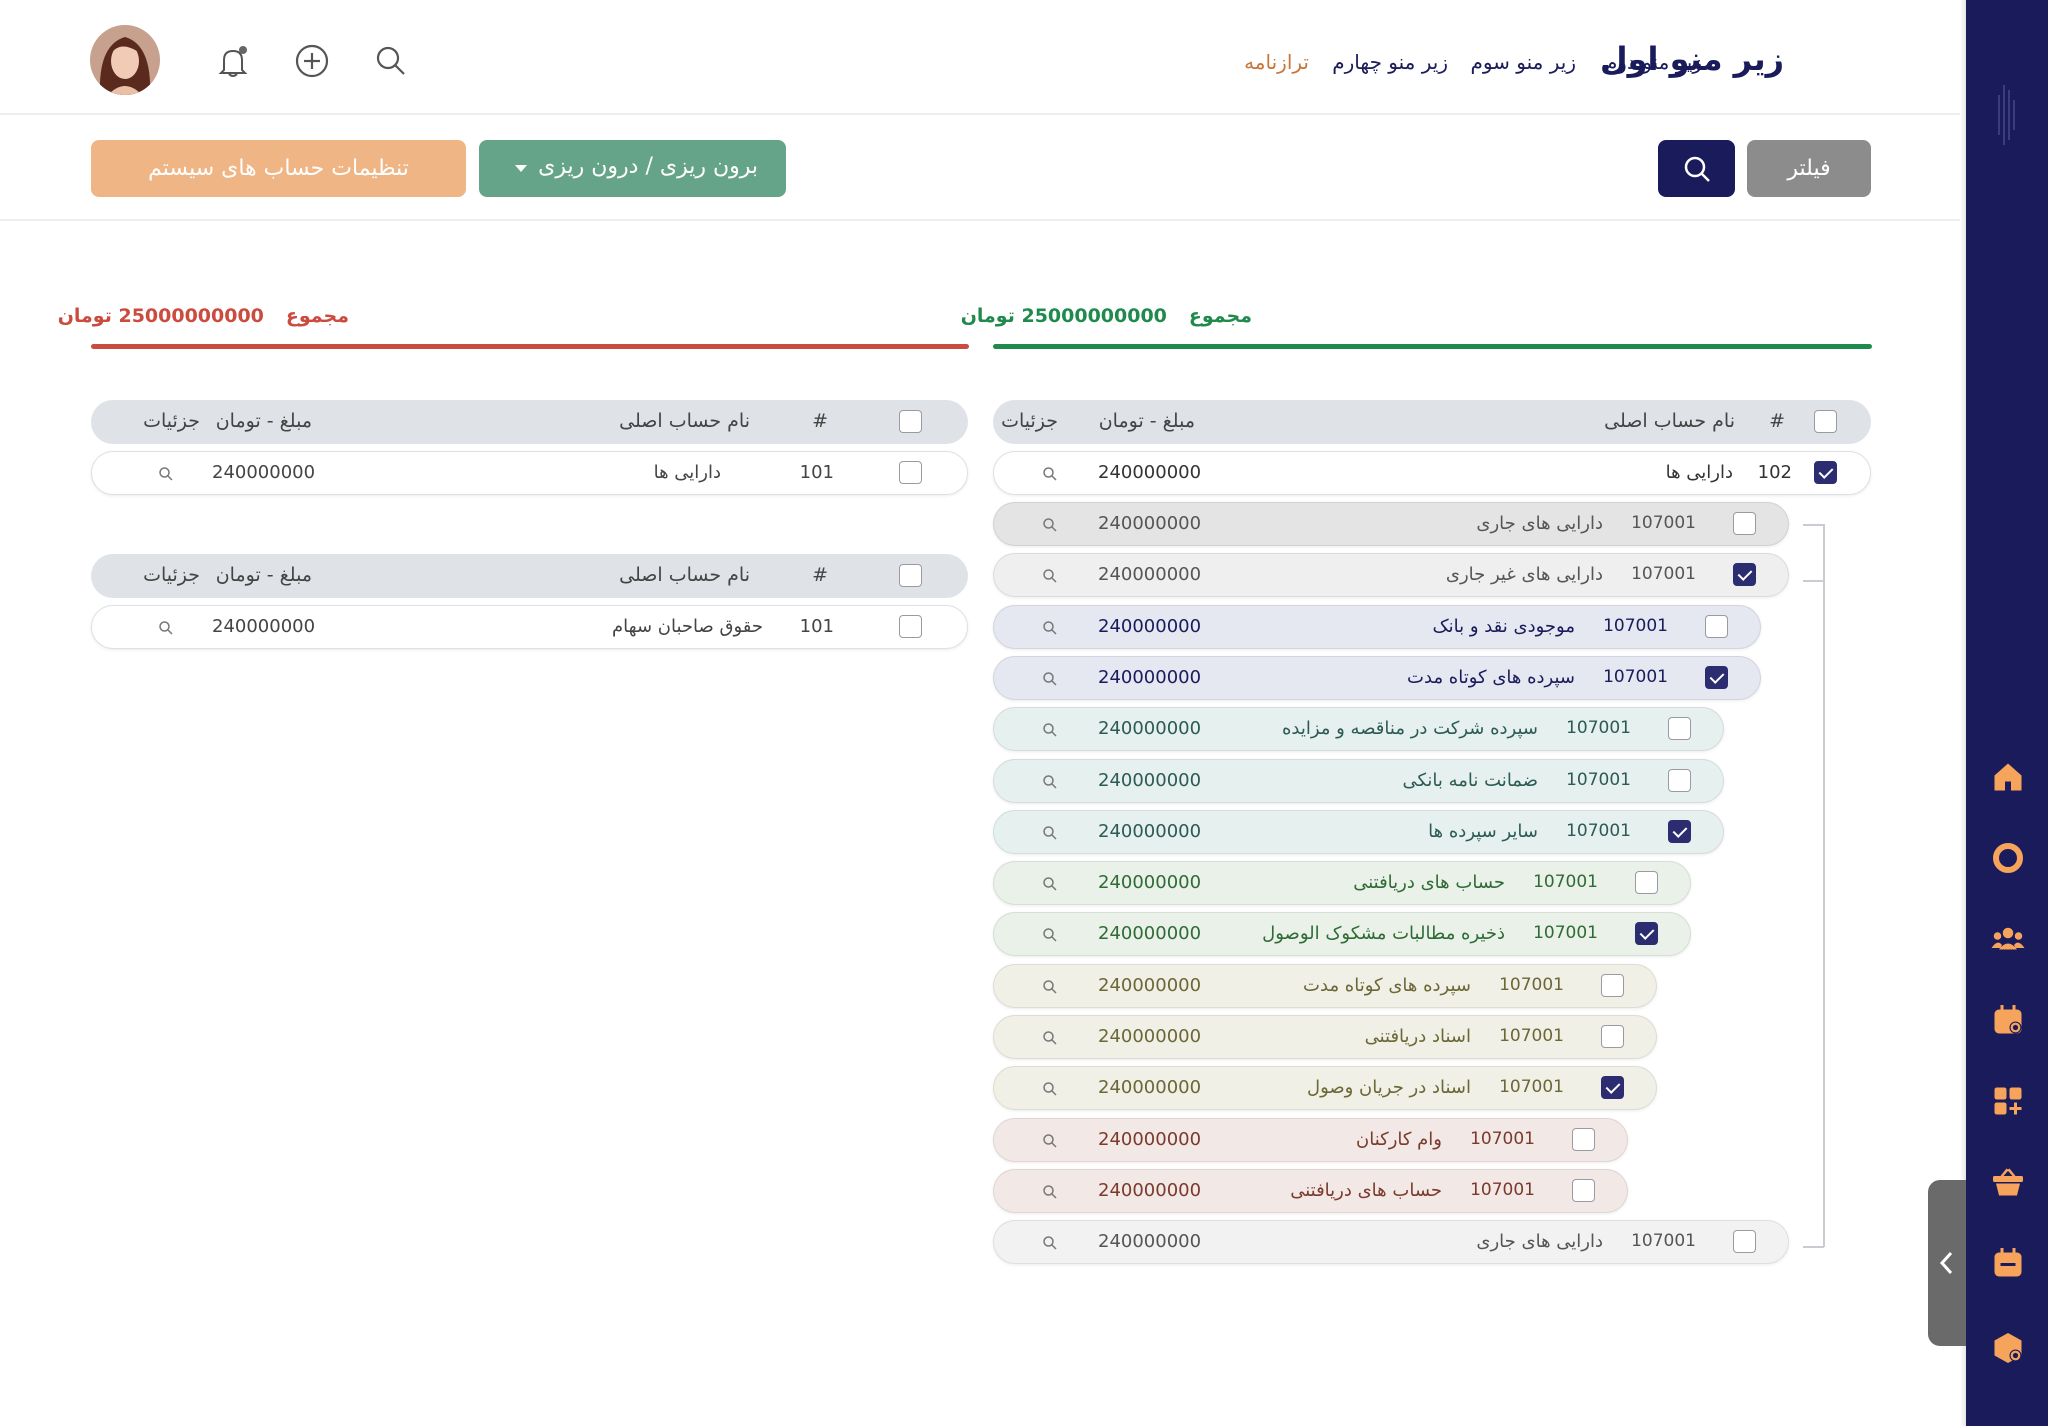 The image size is (2048, 1426). I want to click on import-export-dropdown: برون ریزی / درون ریزی, so click(632, 168).